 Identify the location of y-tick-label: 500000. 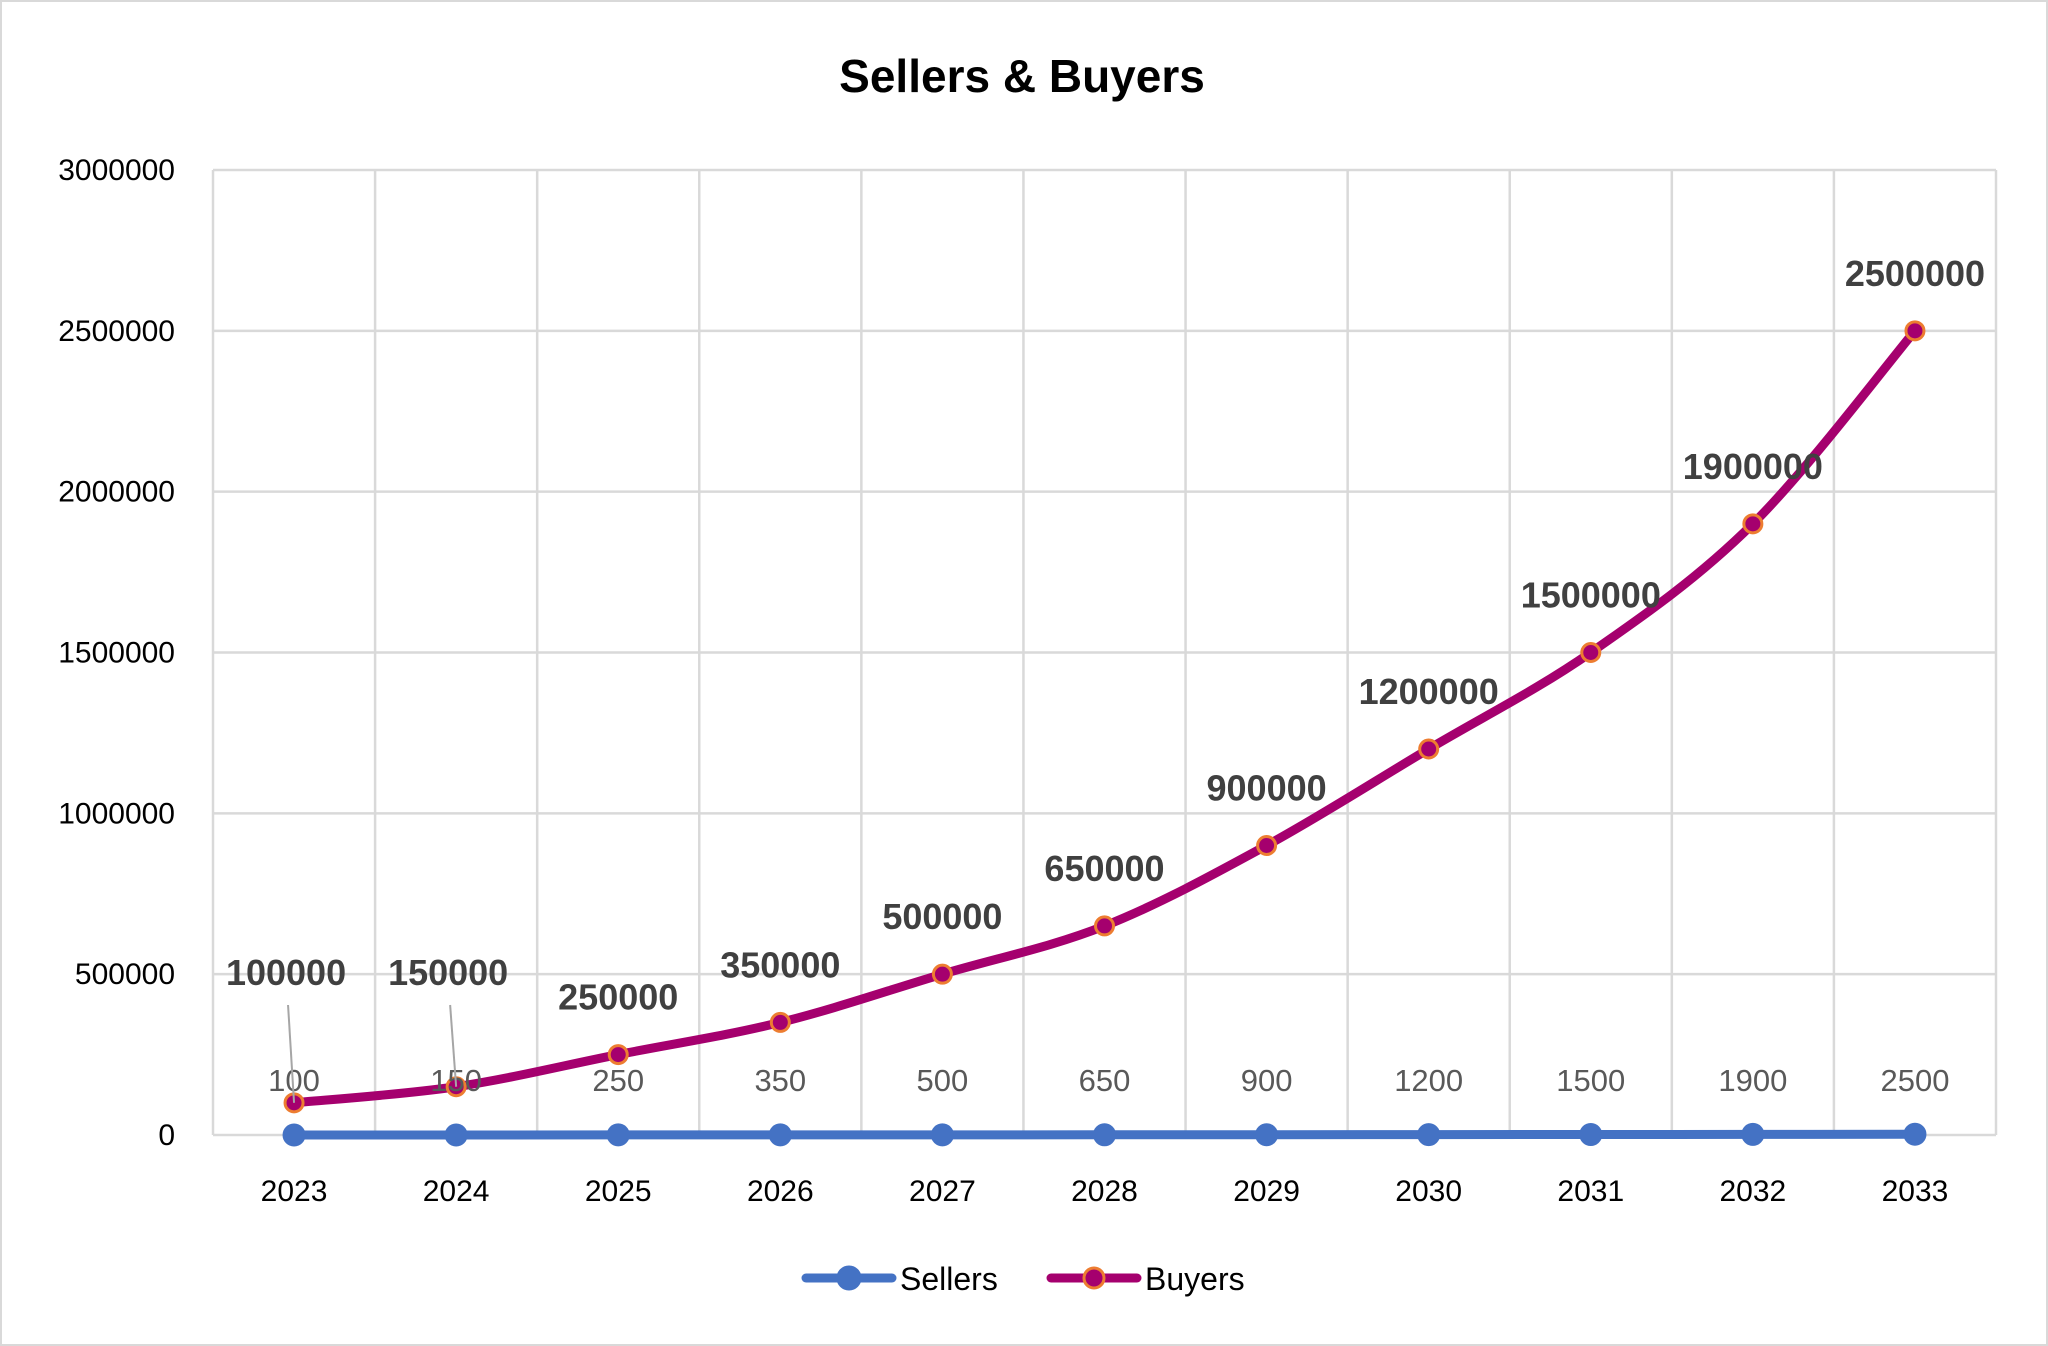
(125, 974).